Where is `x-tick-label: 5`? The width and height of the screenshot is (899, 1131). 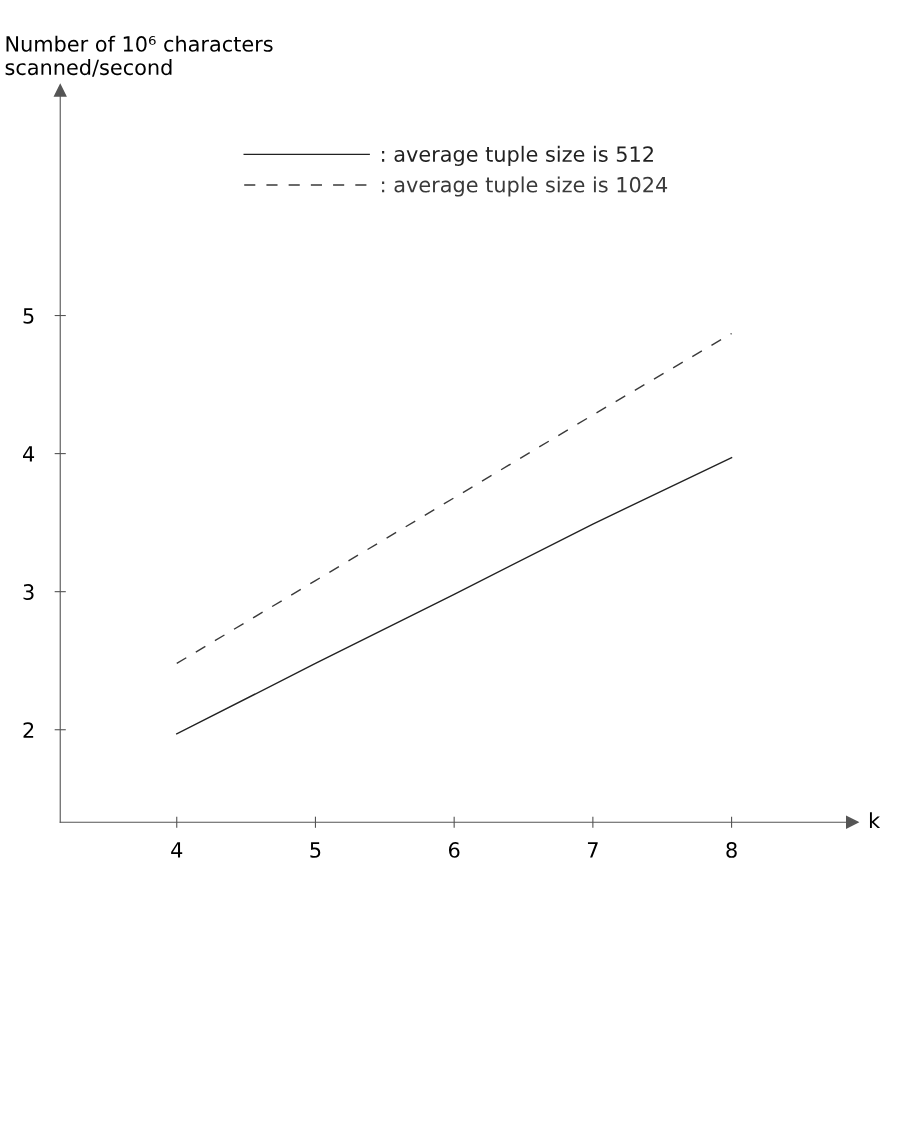
x-tick-label: 5 is located at coordinates (315, 850).